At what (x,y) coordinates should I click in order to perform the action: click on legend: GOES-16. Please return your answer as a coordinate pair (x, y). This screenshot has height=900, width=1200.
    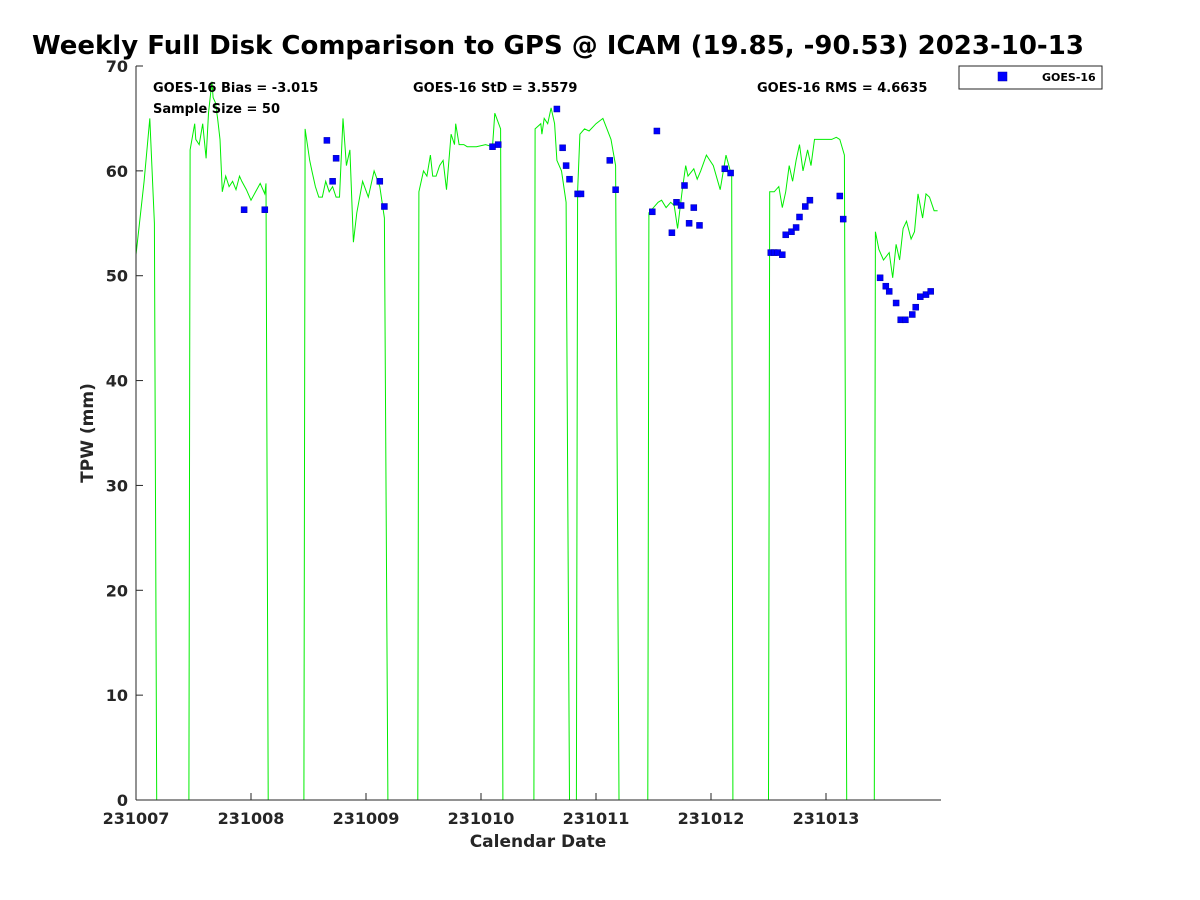
    Looking at the image, I should click on (1030, 77).